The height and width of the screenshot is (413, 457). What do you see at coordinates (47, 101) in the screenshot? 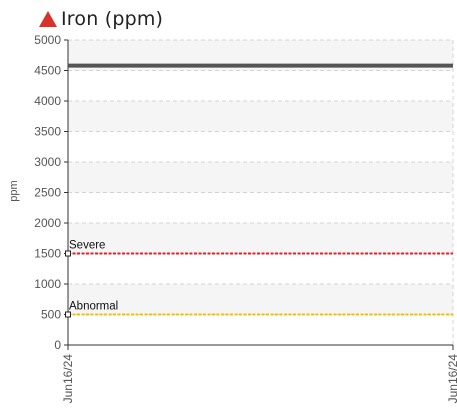
I see `y-tick-label: 4000` at bounding box center [47, 101].